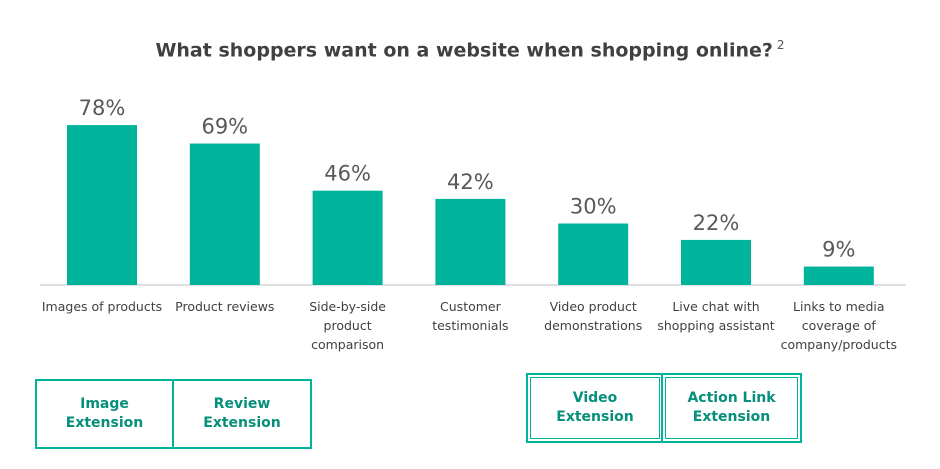  What do you see at coordinates (104, 414) in the screenshot?
I see `image-extension-box: Image Extension` at bounding box center [104, 414].